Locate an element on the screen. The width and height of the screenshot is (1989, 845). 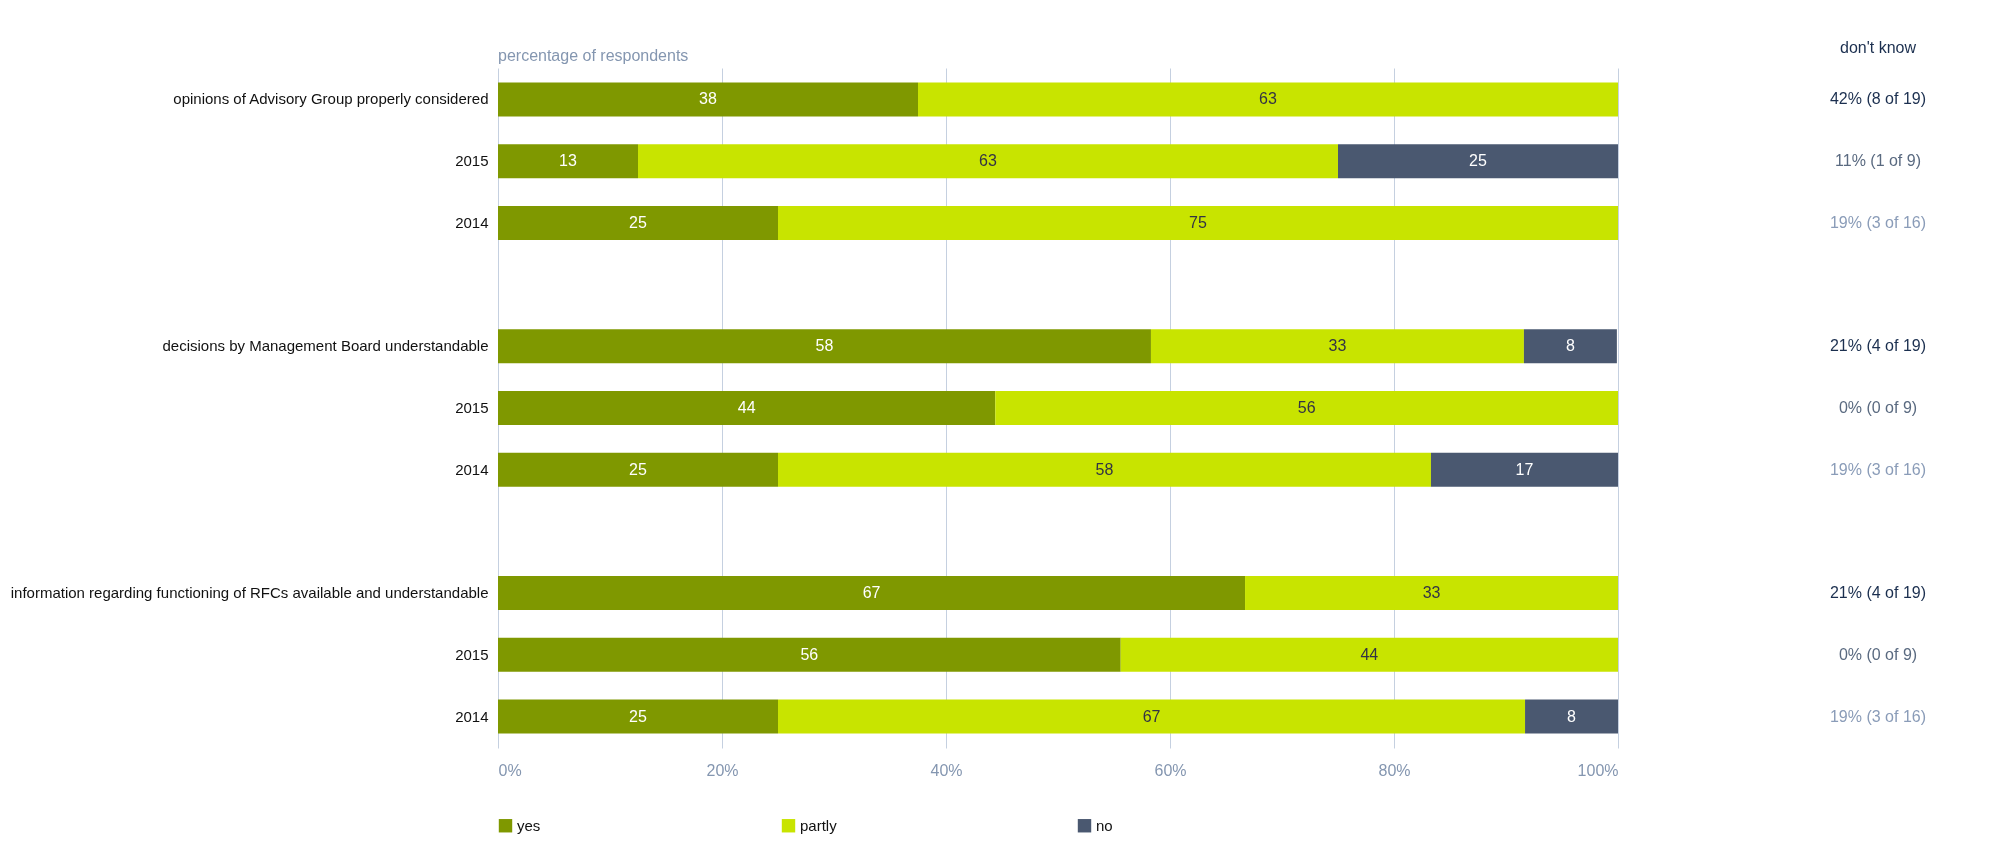
data-label: 38 is located at coordinates (708, 99).